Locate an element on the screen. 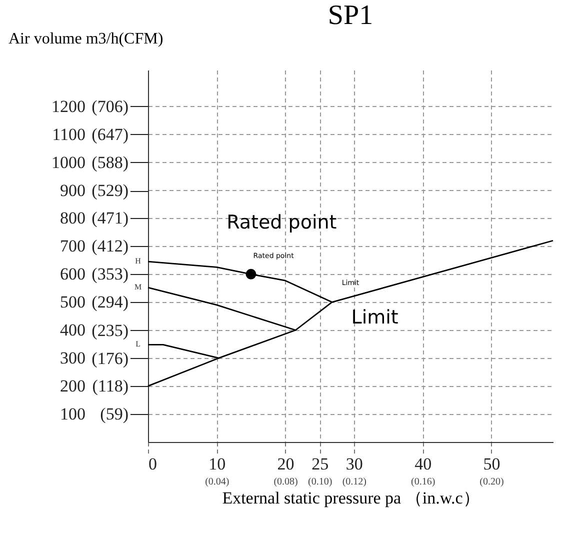 This screenshot has height=538, width=576. x-tick-label: 30 is located at coordinates (354, 464).